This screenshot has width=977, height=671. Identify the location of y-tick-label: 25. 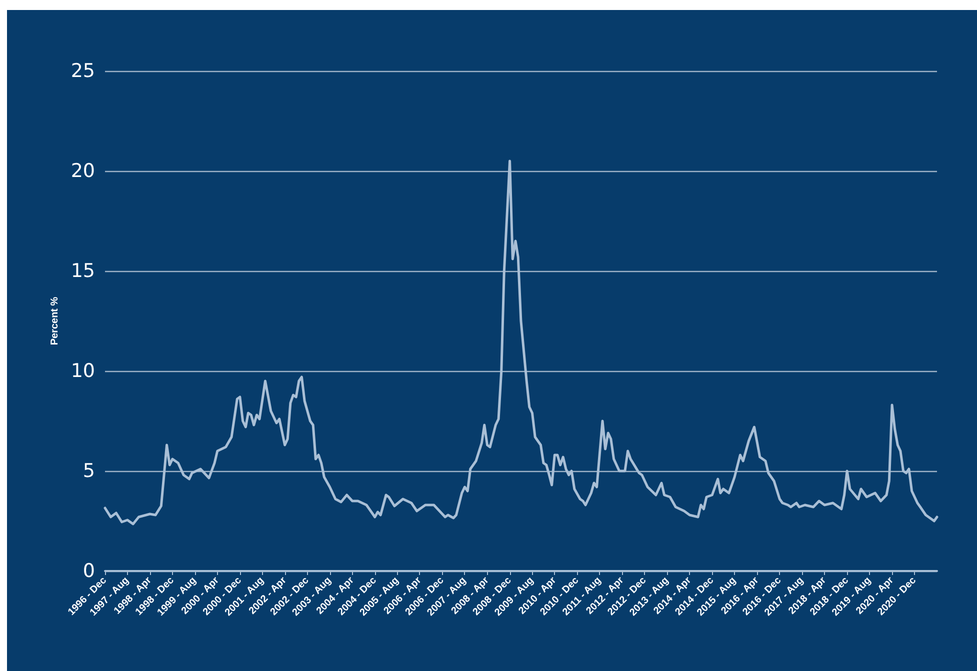
(82, 71).